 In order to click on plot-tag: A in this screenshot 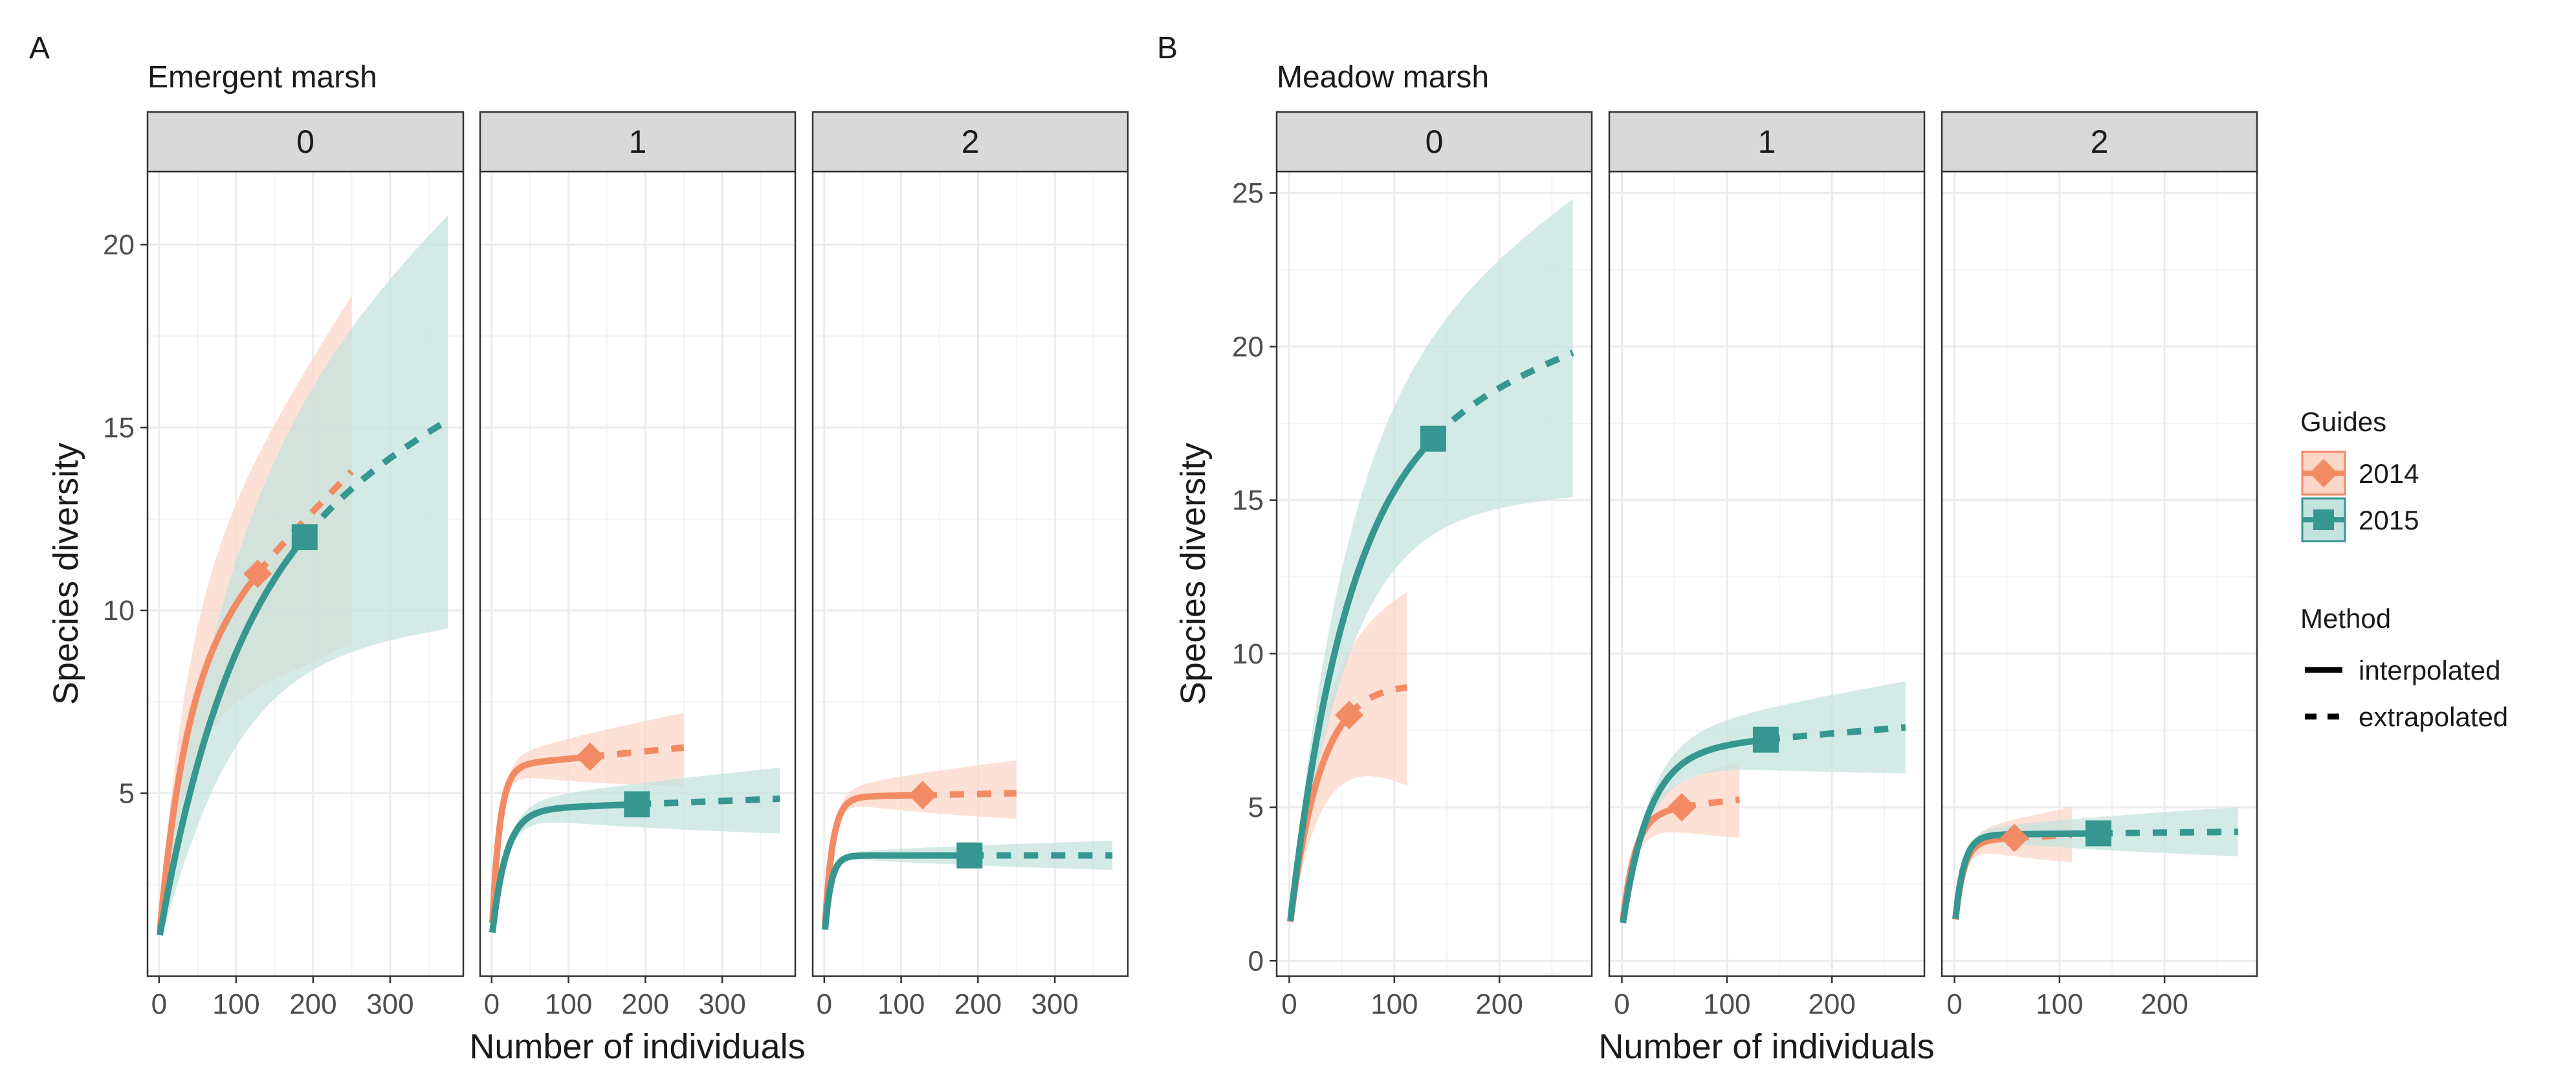, I will do `click(39, 48)`.